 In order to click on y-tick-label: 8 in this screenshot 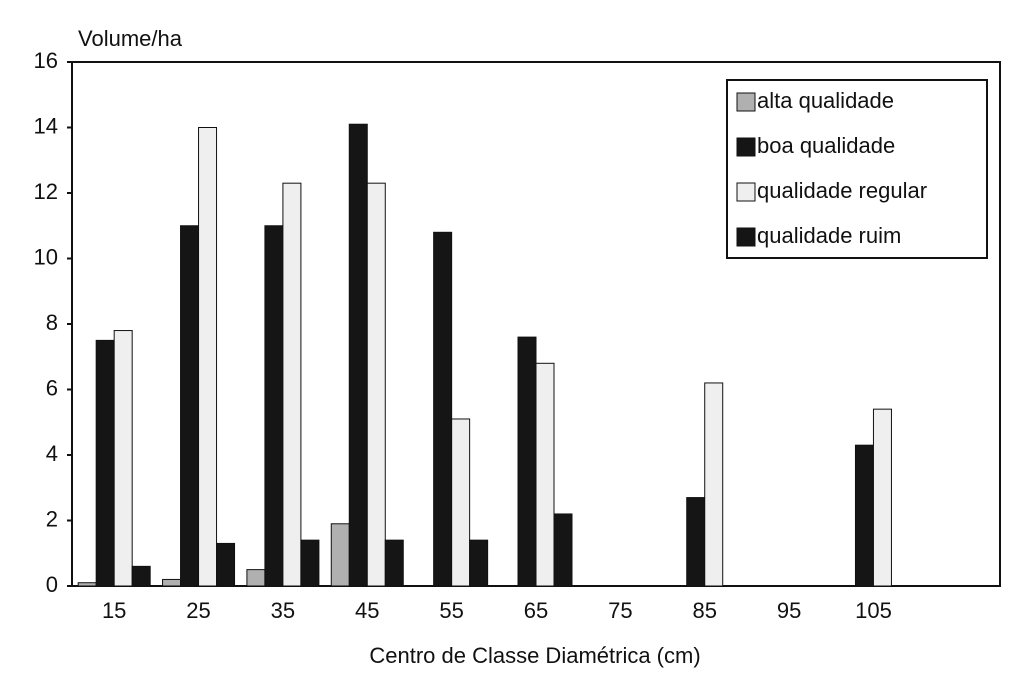, I will do `click(52, 322)`.